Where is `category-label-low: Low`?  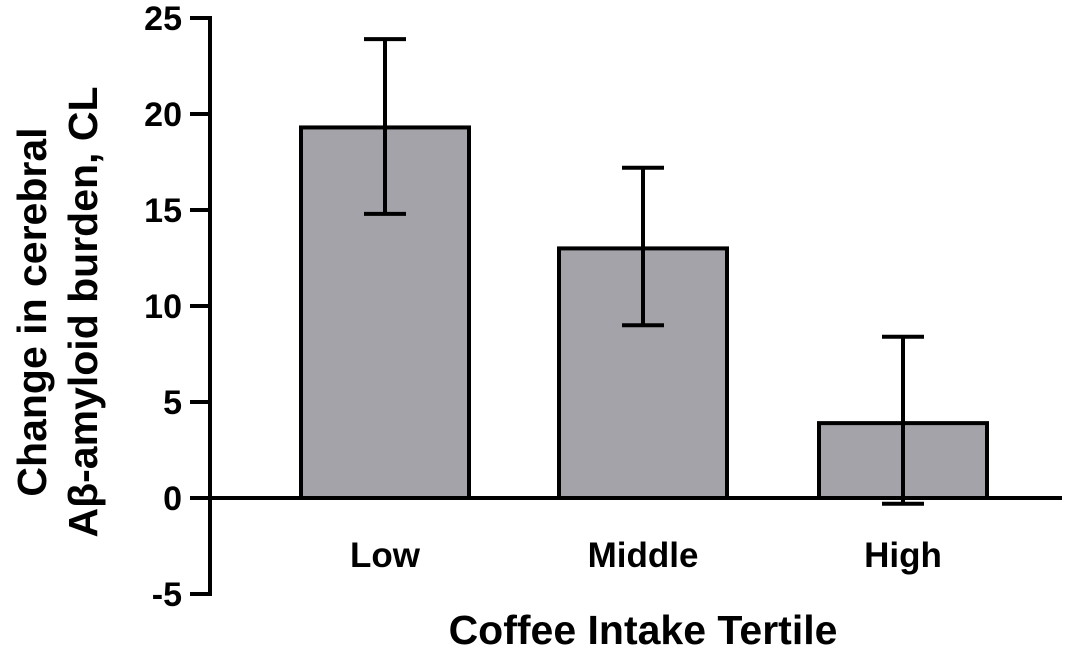
category-label-low: Low is located at coordinates (385, 555).